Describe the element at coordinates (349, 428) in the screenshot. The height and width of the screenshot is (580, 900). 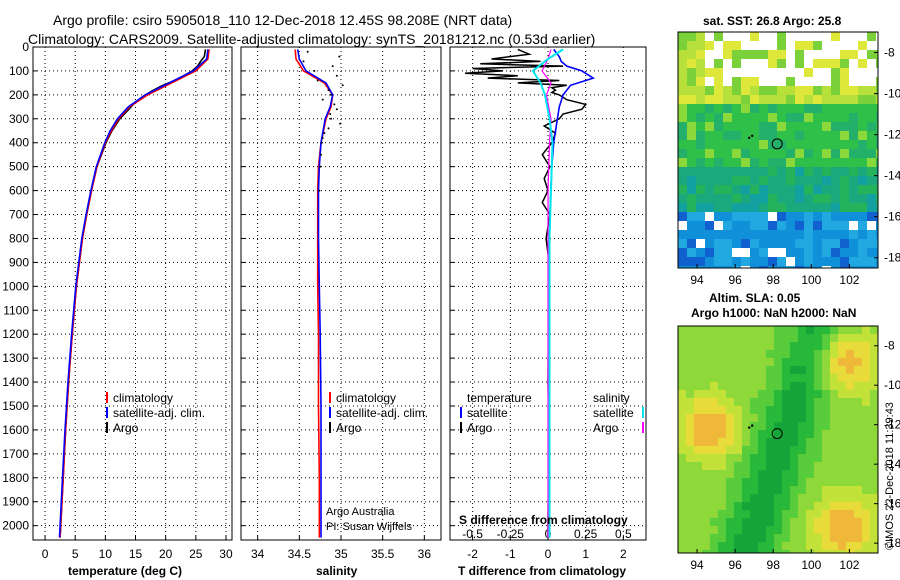
I see `legend-argo-label: Argo` at that location.